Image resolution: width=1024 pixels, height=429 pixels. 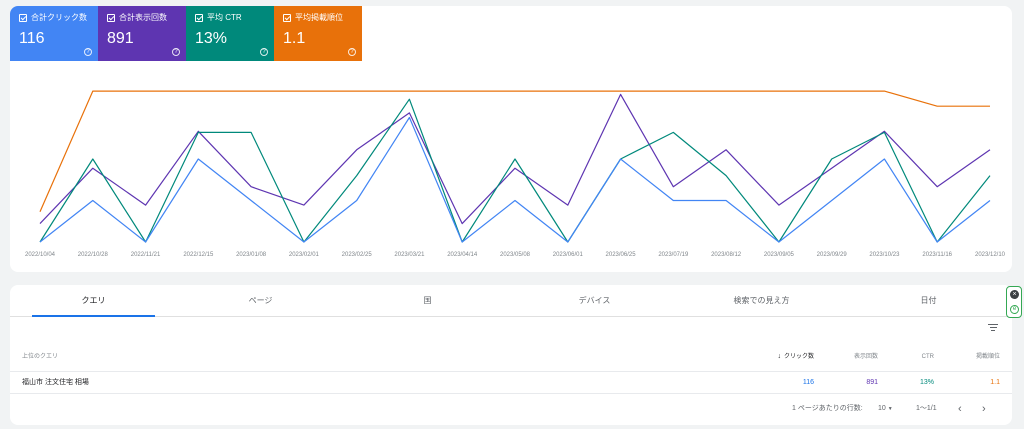 I want to click on row-ctr: 13%, so click(x=926, y=382).